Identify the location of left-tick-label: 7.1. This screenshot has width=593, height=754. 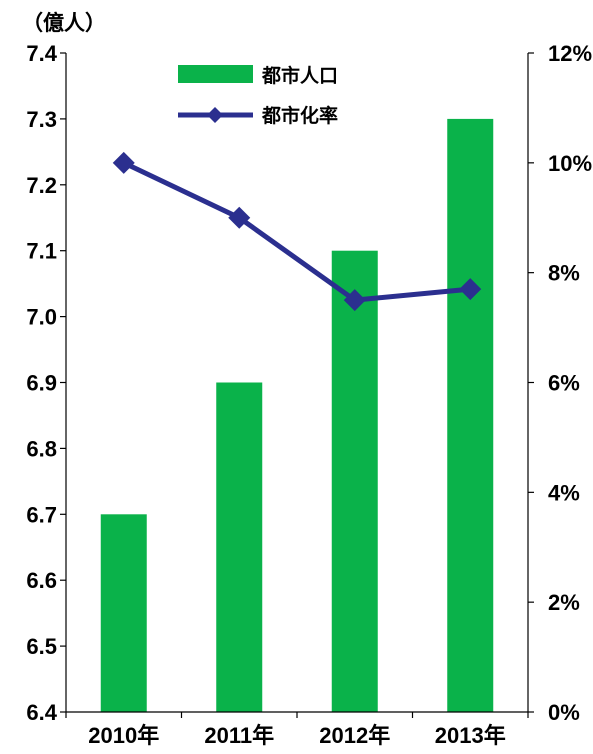
(41, 251).